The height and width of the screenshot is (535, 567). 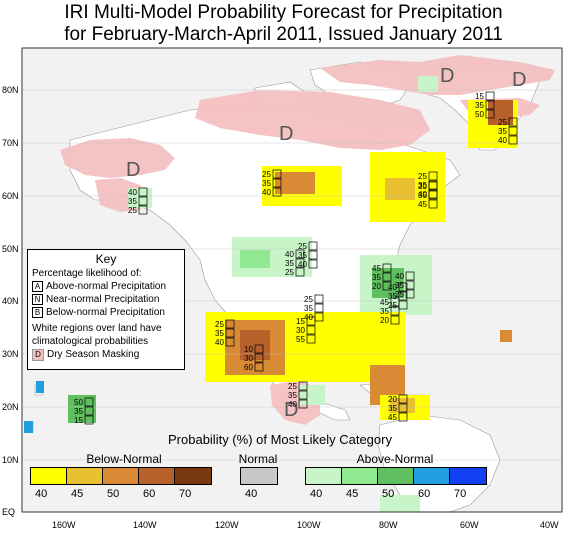 What do you see at coordinates (40, 387) in the screenshot?
I see `block-above-hawaii-east` at bounding box center [40, 387].